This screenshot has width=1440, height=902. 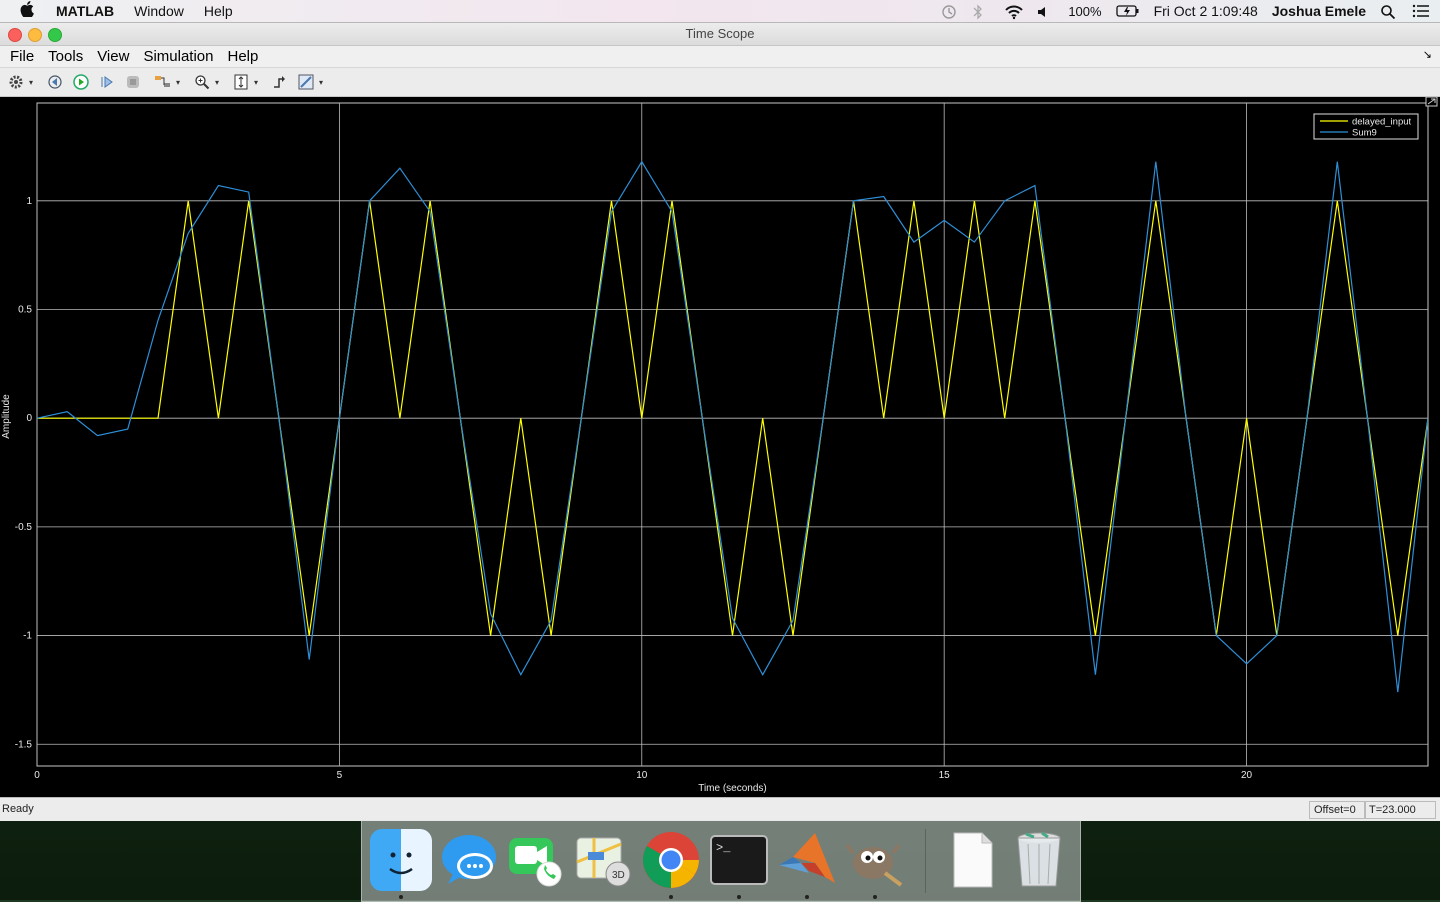 I want to click on window-title: Time Scope, so click(x=720, y=33).